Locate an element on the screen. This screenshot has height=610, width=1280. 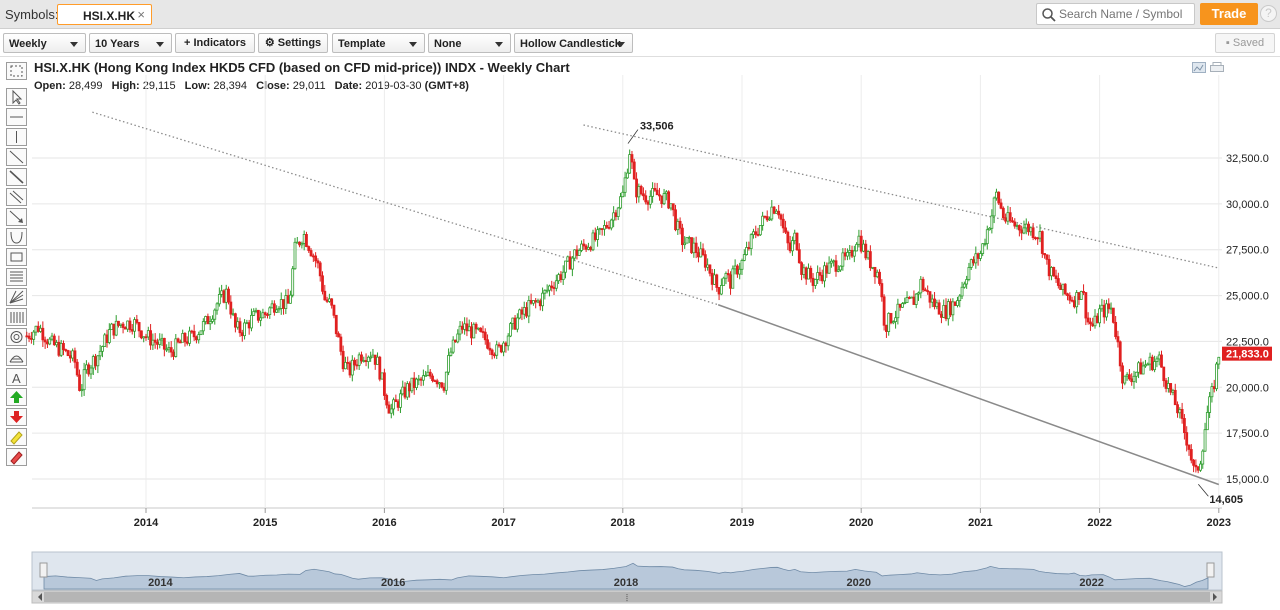
peak-annotation: 33,506 is located at coordinates (657, 127).